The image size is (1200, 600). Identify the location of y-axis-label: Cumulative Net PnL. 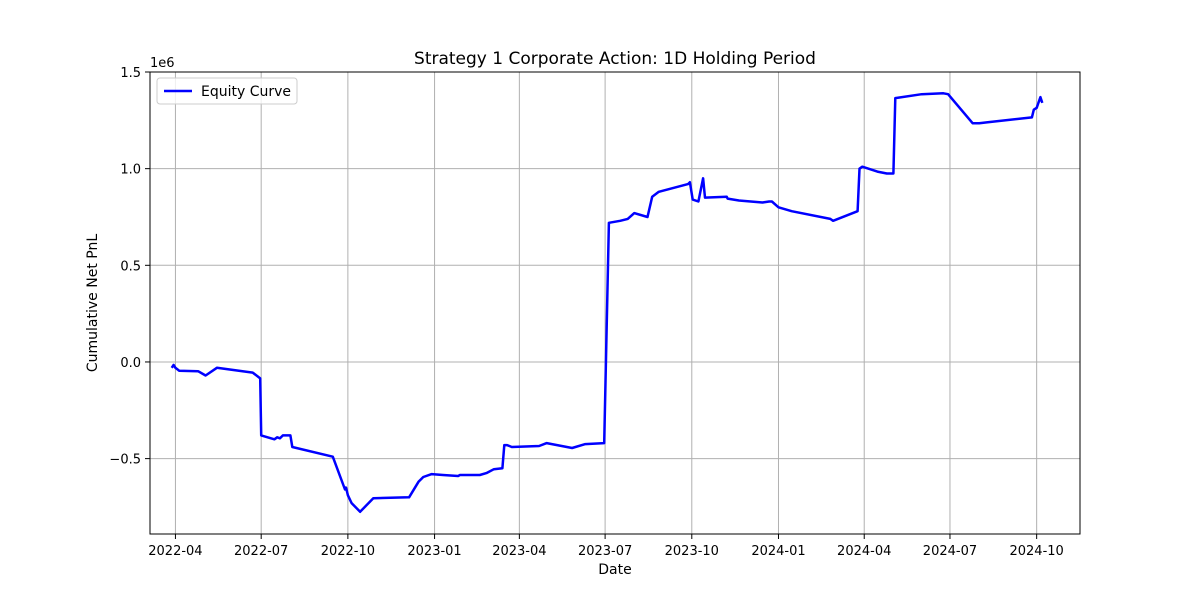
(93, 303).